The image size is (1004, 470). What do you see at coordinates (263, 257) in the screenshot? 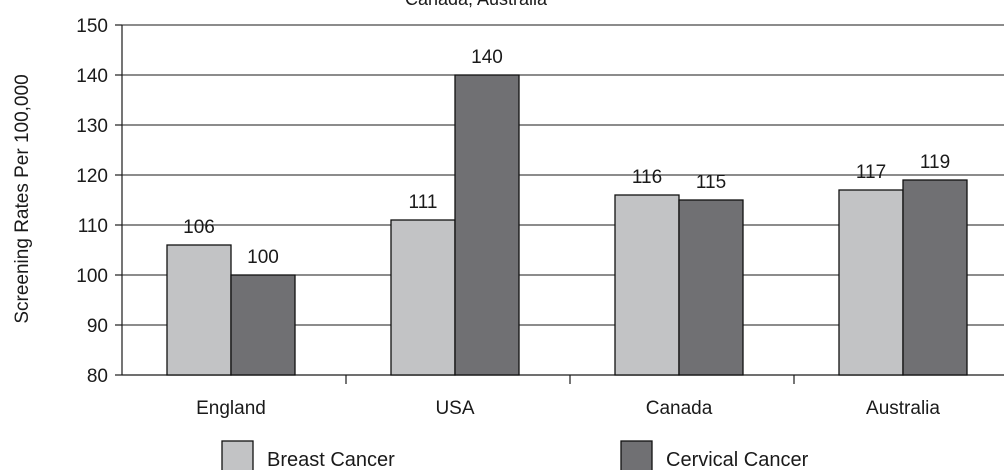
I see `value-label: 100` at bounding box center [263, 257].